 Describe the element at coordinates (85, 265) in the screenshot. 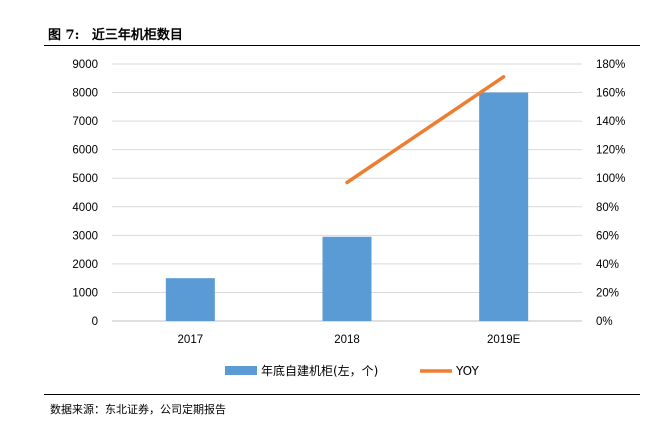

I see `left-tick-label: 2000` at that location.